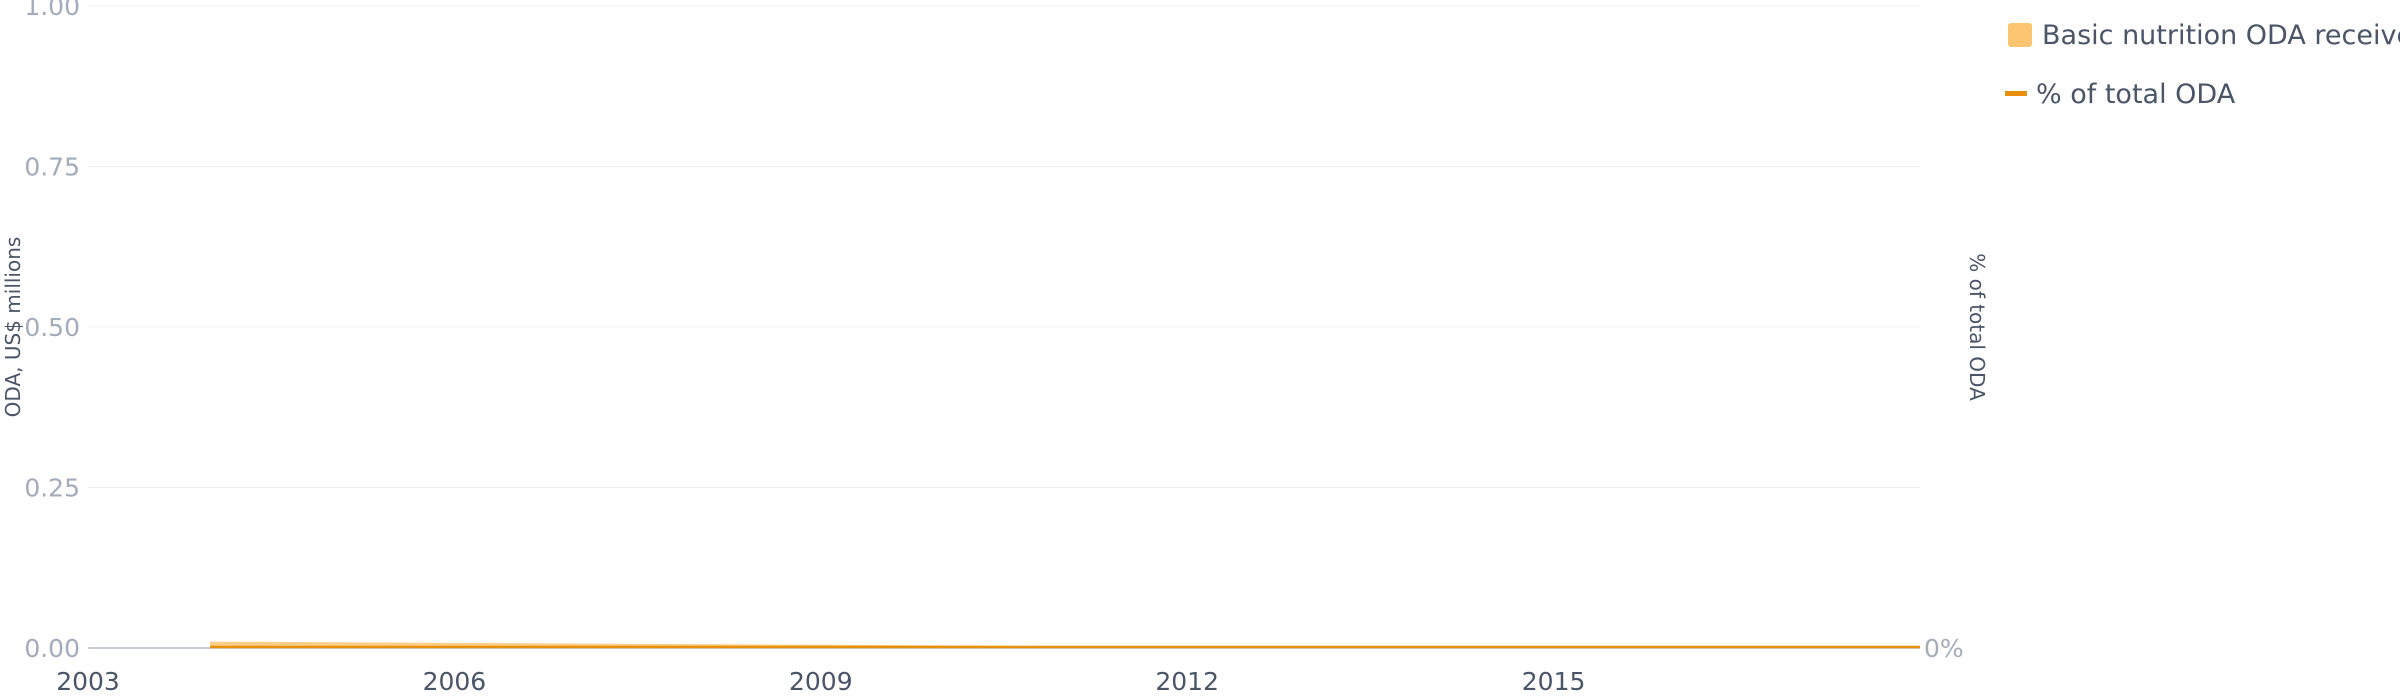 This screenshot has width=2400, height=700. I want to click on legend-label-line: % of total ODA, so click(2136, 94).